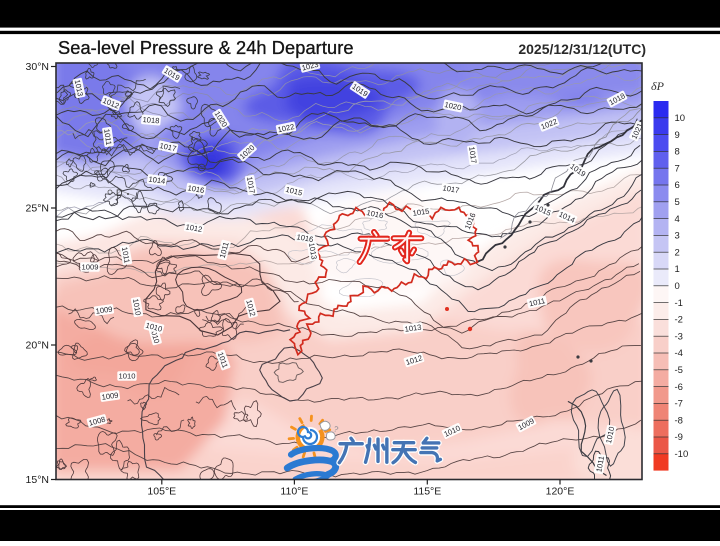 The image size is (720, 546). I want to click on svg-text: 105°E, so click(161, 492).